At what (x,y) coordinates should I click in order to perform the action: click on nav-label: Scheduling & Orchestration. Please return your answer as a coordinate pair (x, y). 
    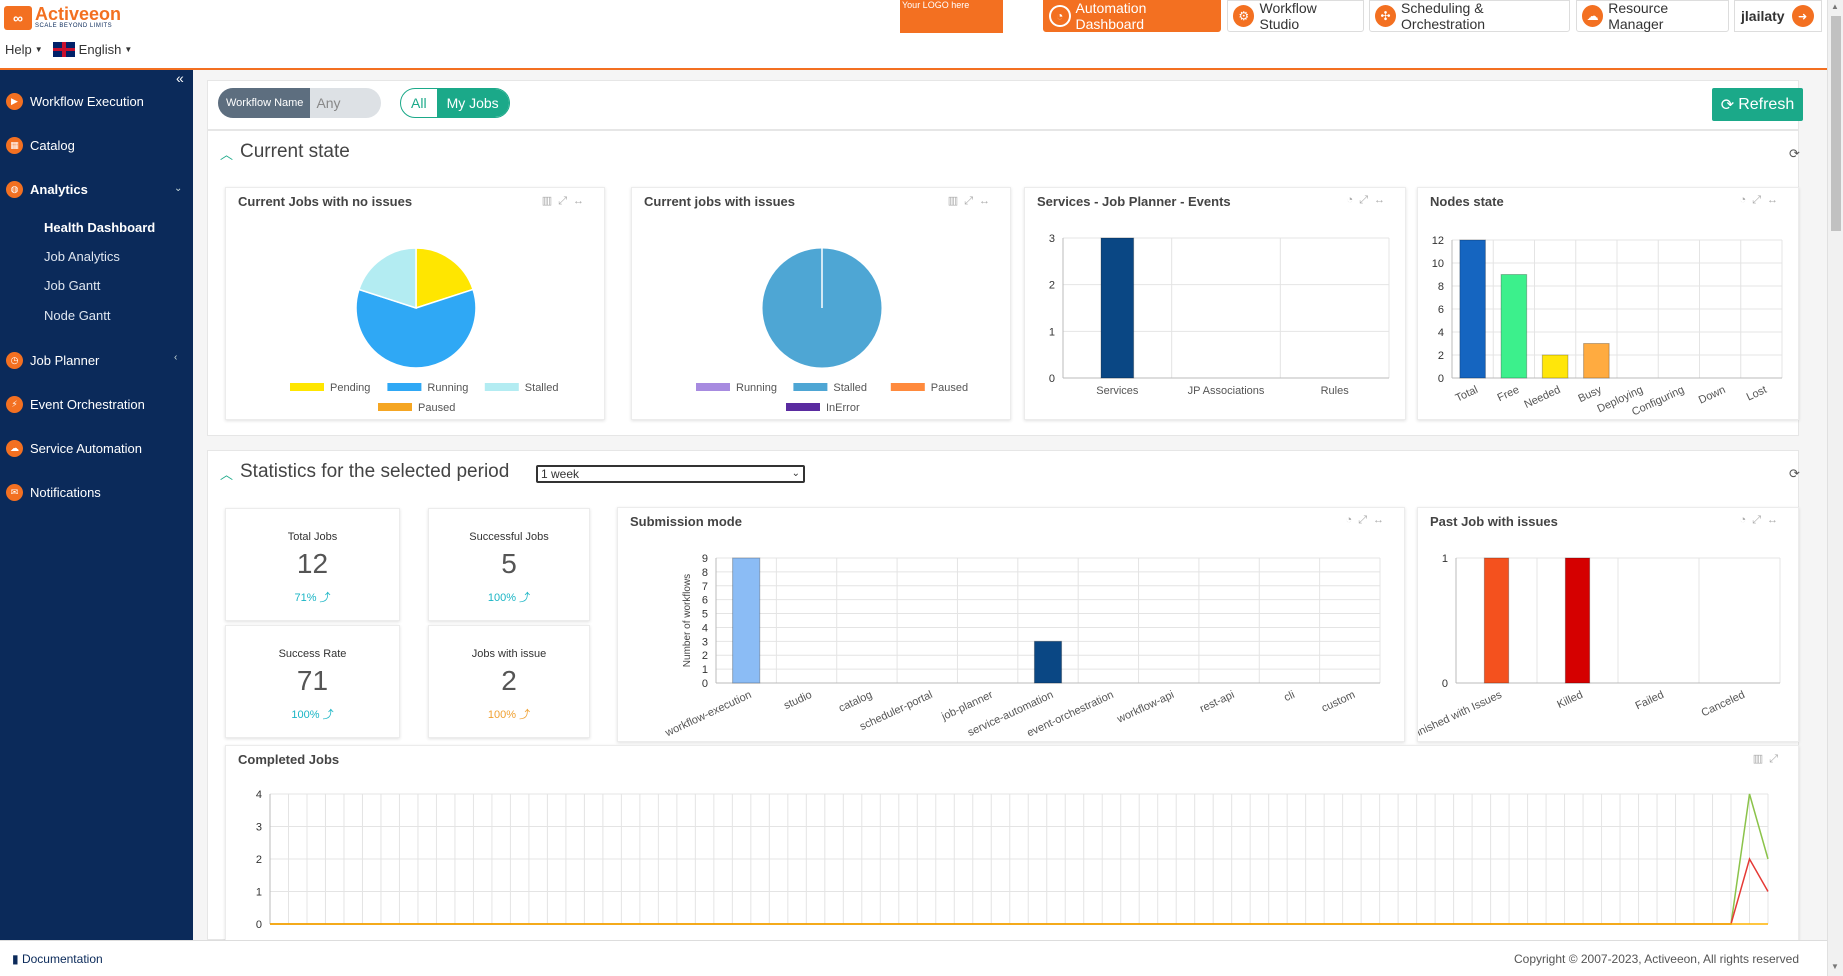
    Looking at the image, I should click on (1443, 16).